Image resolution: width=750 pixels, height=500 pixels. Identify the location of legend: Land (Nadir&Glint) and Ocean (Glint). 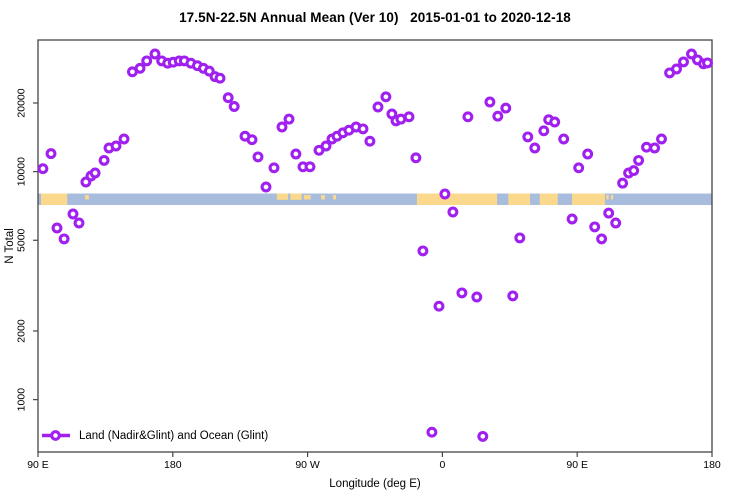
(154, 435).